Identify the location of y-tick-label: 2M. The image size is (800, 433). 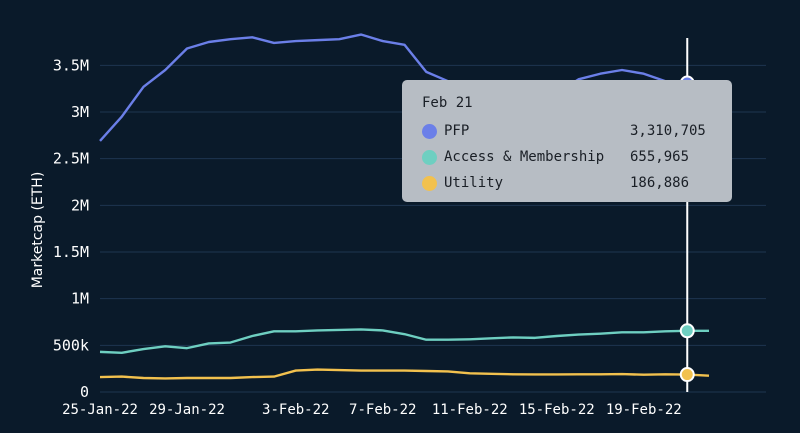
(80, 205).